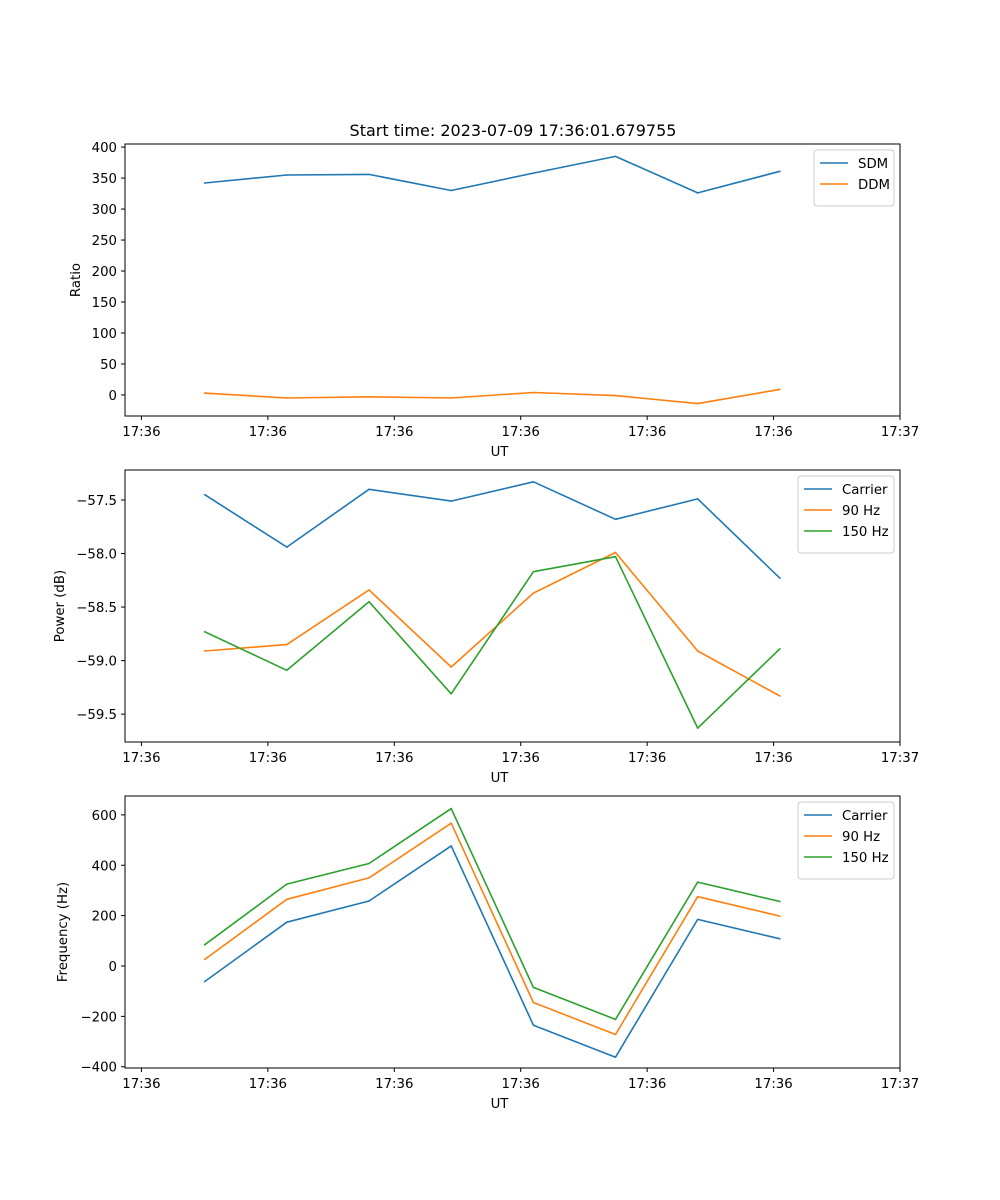 This screenshot has width=1000, height=1200. I want to click on y-axis-label: Power (dB), so click(60, 606).